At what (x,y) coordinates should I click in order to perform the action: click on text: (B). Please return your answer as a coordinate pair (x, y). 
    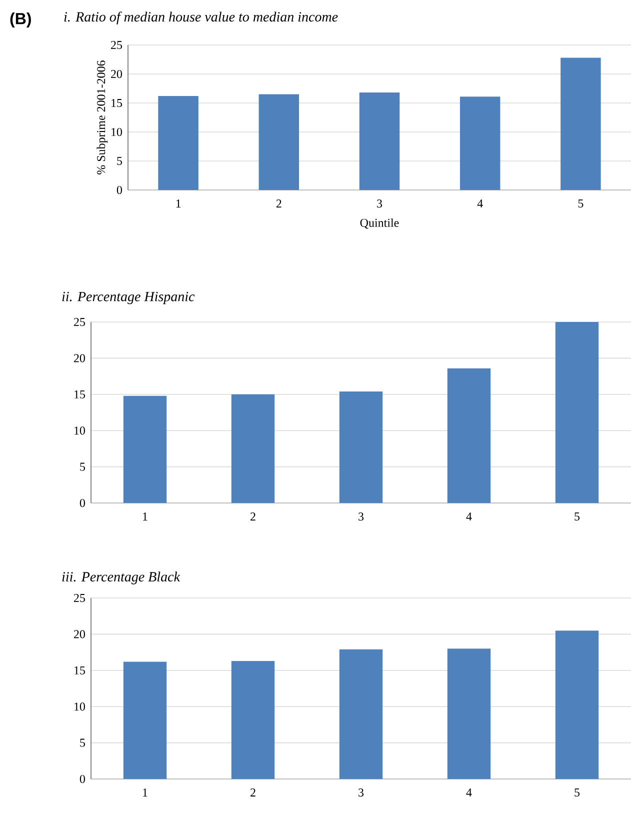
    Looking at the image, I should click on (20, 20).